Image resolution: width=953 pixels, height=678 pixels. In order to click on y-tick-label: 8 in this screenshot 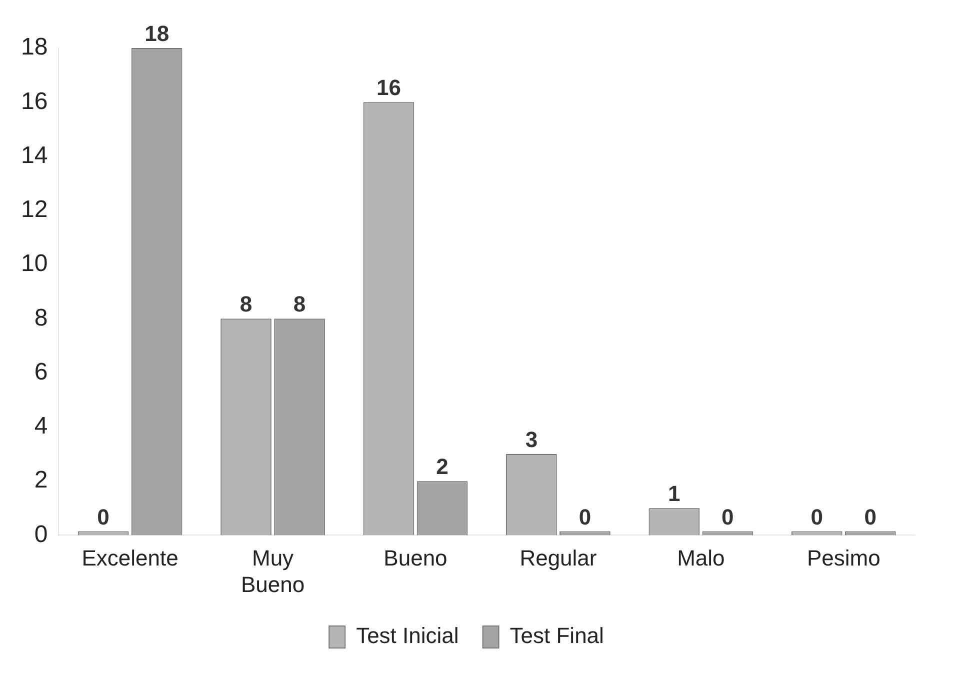, I will do `click(41, 318)`.